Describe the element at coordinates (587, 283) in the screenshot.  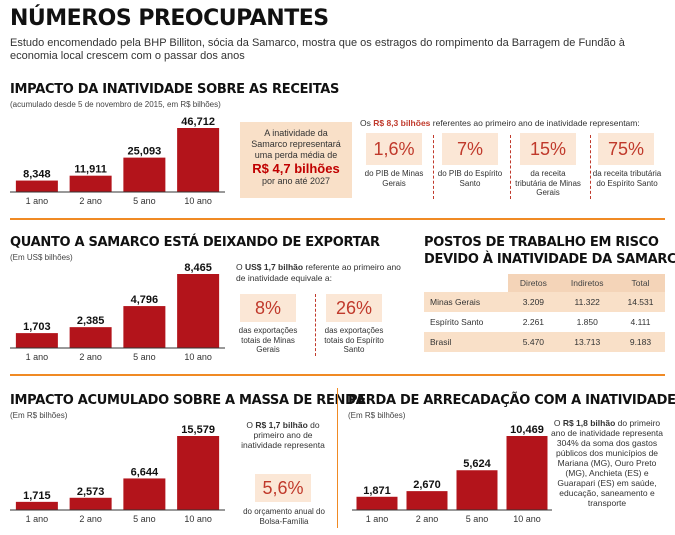
I see `table-header-cell: Indiretos` at that location.